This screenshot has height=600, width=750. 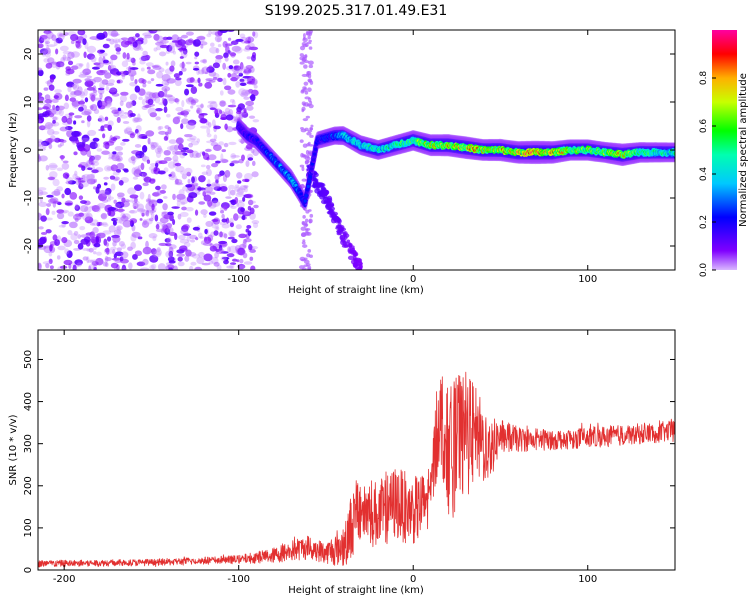 I want to click on spectrogram-branch-blob, so click(x=350, y=251).